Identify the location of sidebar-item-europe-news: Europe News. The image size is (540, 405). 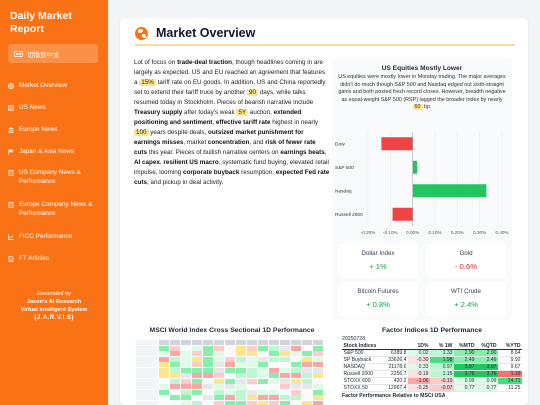
(55, 129).